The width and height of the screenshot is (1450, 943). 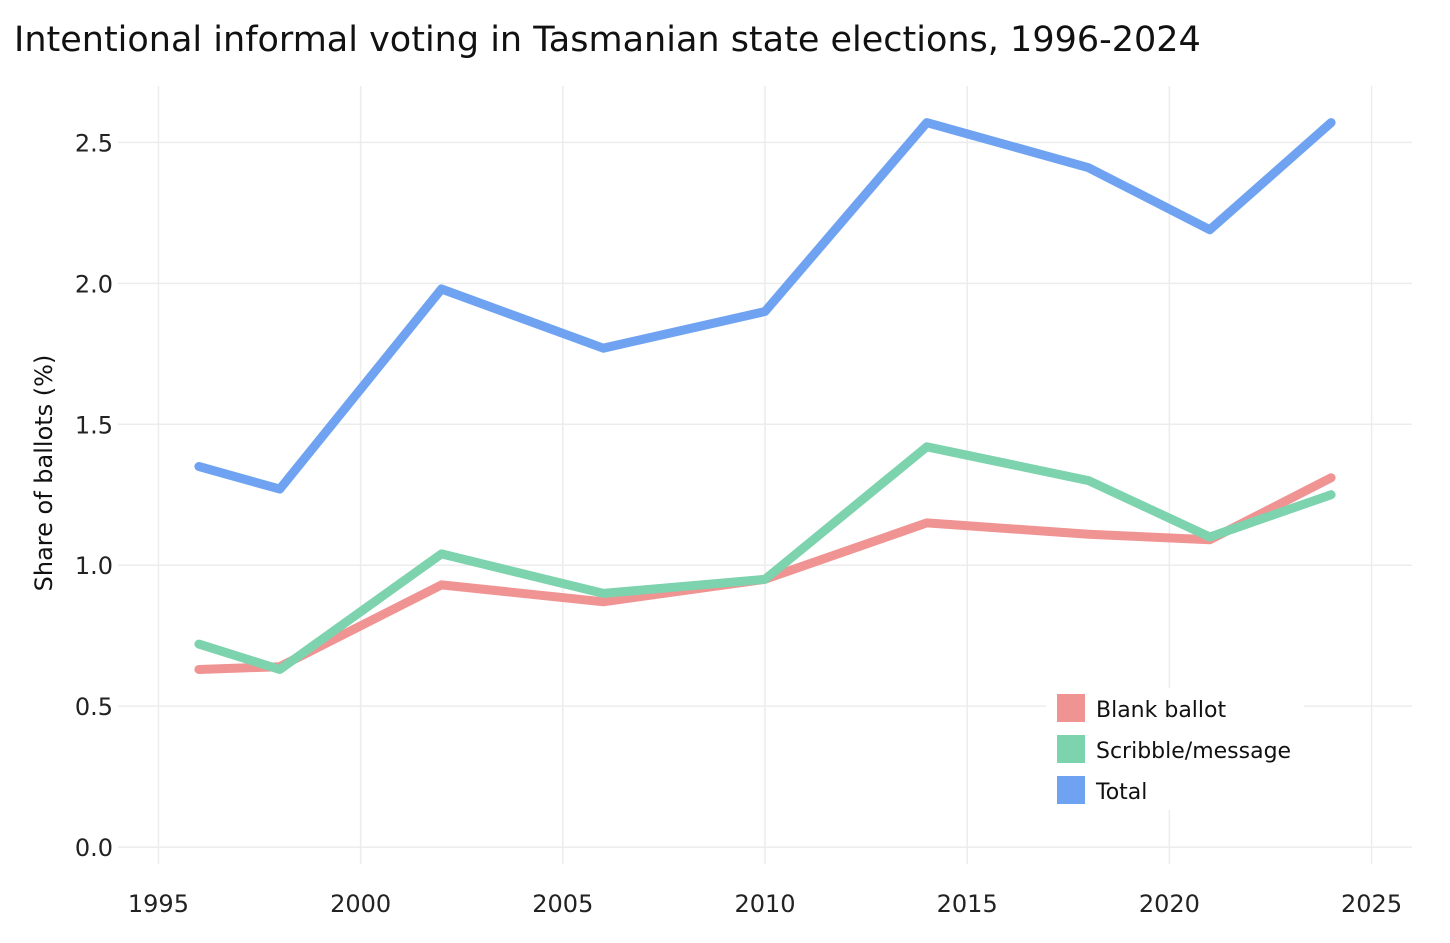 What do you see at coordinates (562, 904) in the screenshot?
I see `x-tick-label: 2005` at bounding box center [562, 904].